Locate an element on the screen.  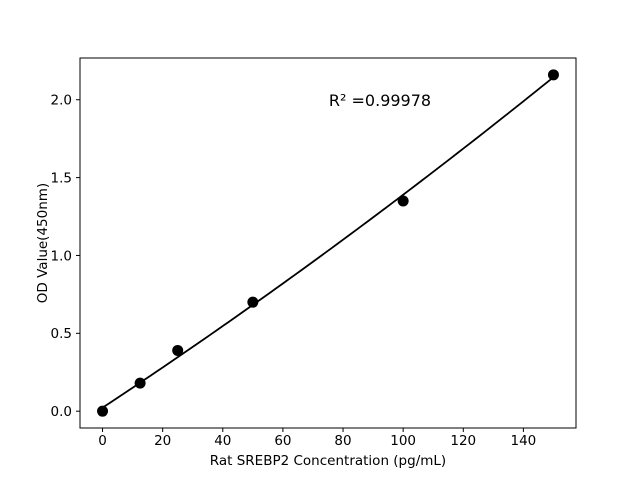
y-axis-ticks: 0.0 0.5 1.0 1.5 2.0 is located at coordinates (65, 256).